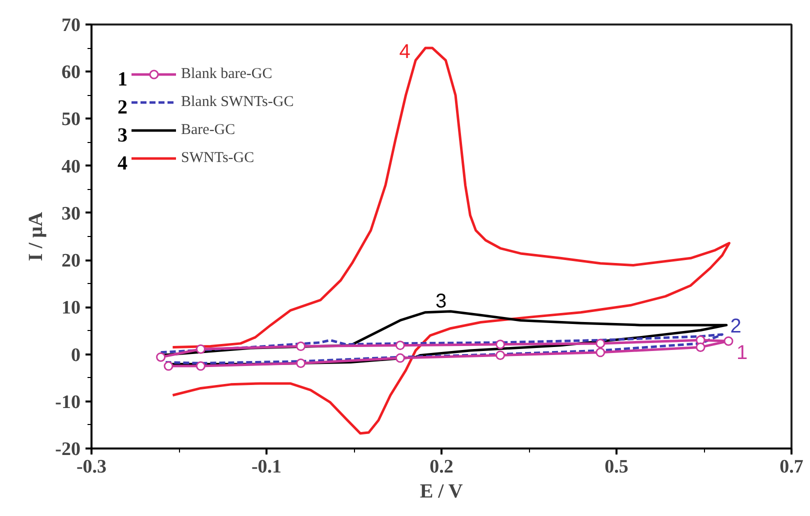 The height and width of the screenshot is (516, 810). What do you see at coordinates (792, 467) in the screenshot?
I see `x-tick-label: 0.7` at bounding box center [792, 467].